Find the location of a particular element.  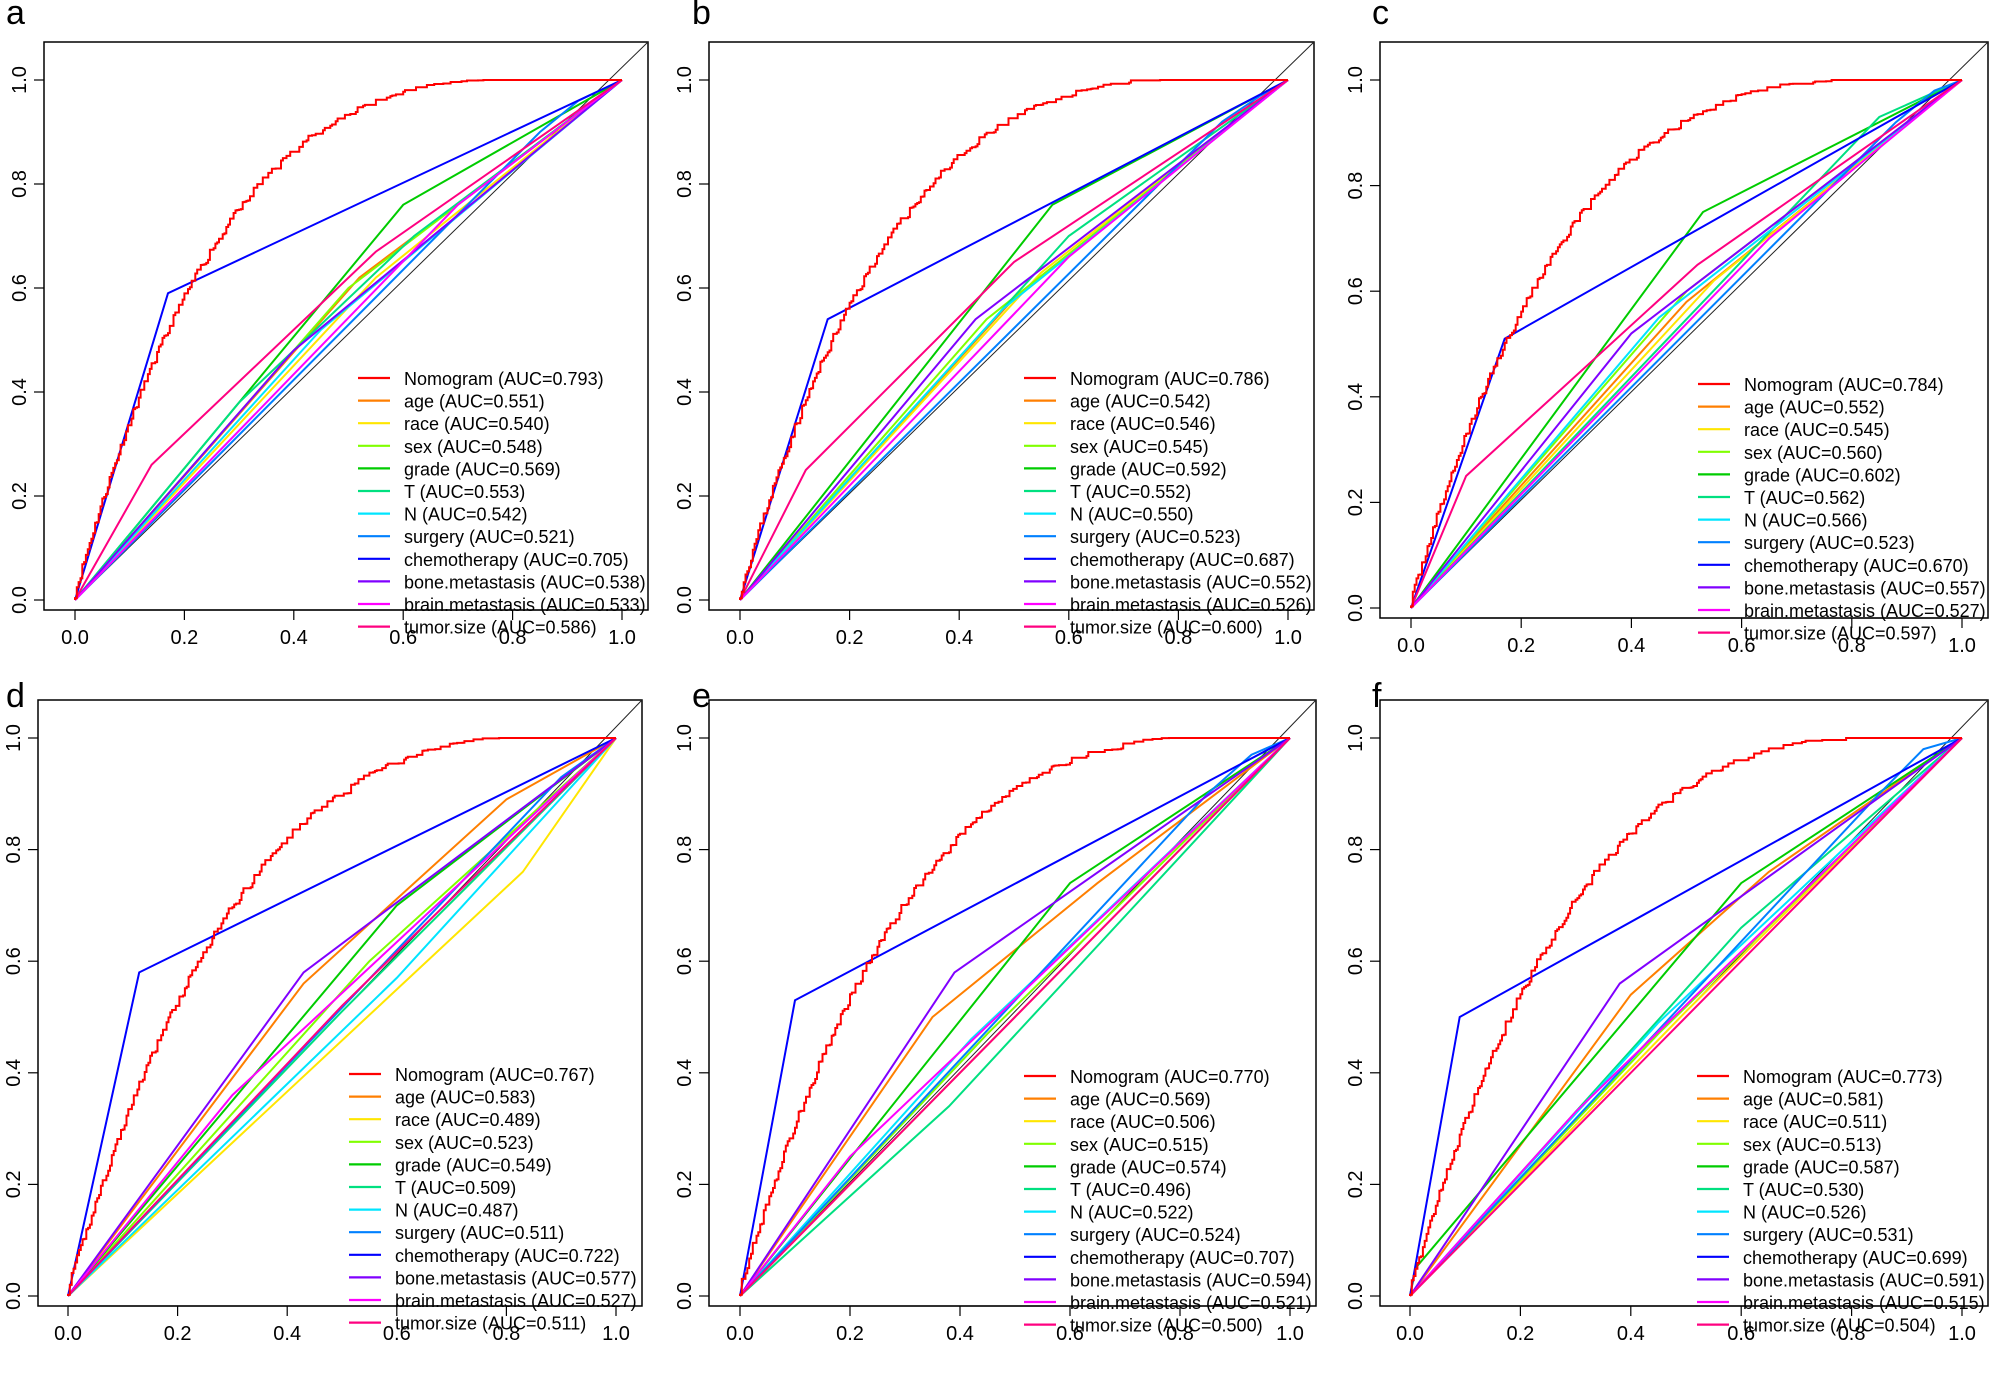

roc-line-brain-metastasis is located at coordinates (1014, 340).